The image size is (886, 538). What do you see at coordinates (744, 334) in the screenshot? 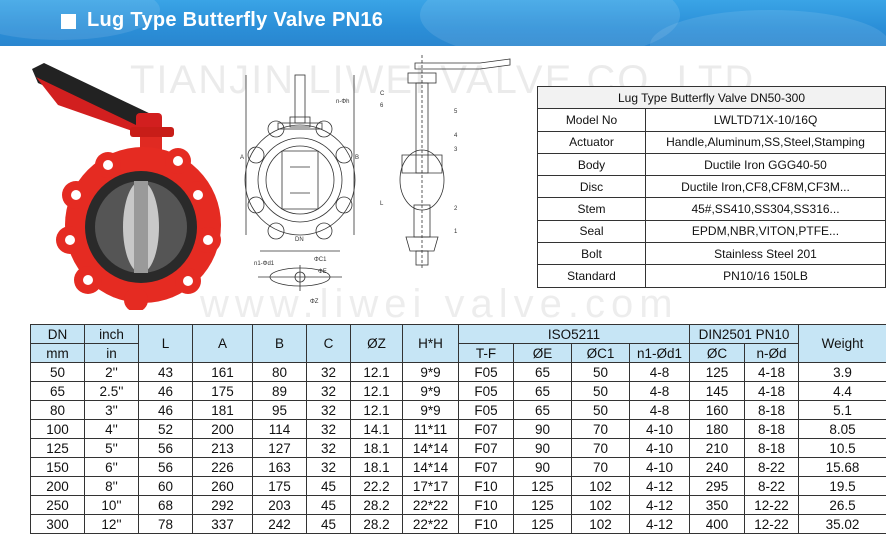
I see `header-din2501: DIN2501 PN10` at bounding box center [744, 334].